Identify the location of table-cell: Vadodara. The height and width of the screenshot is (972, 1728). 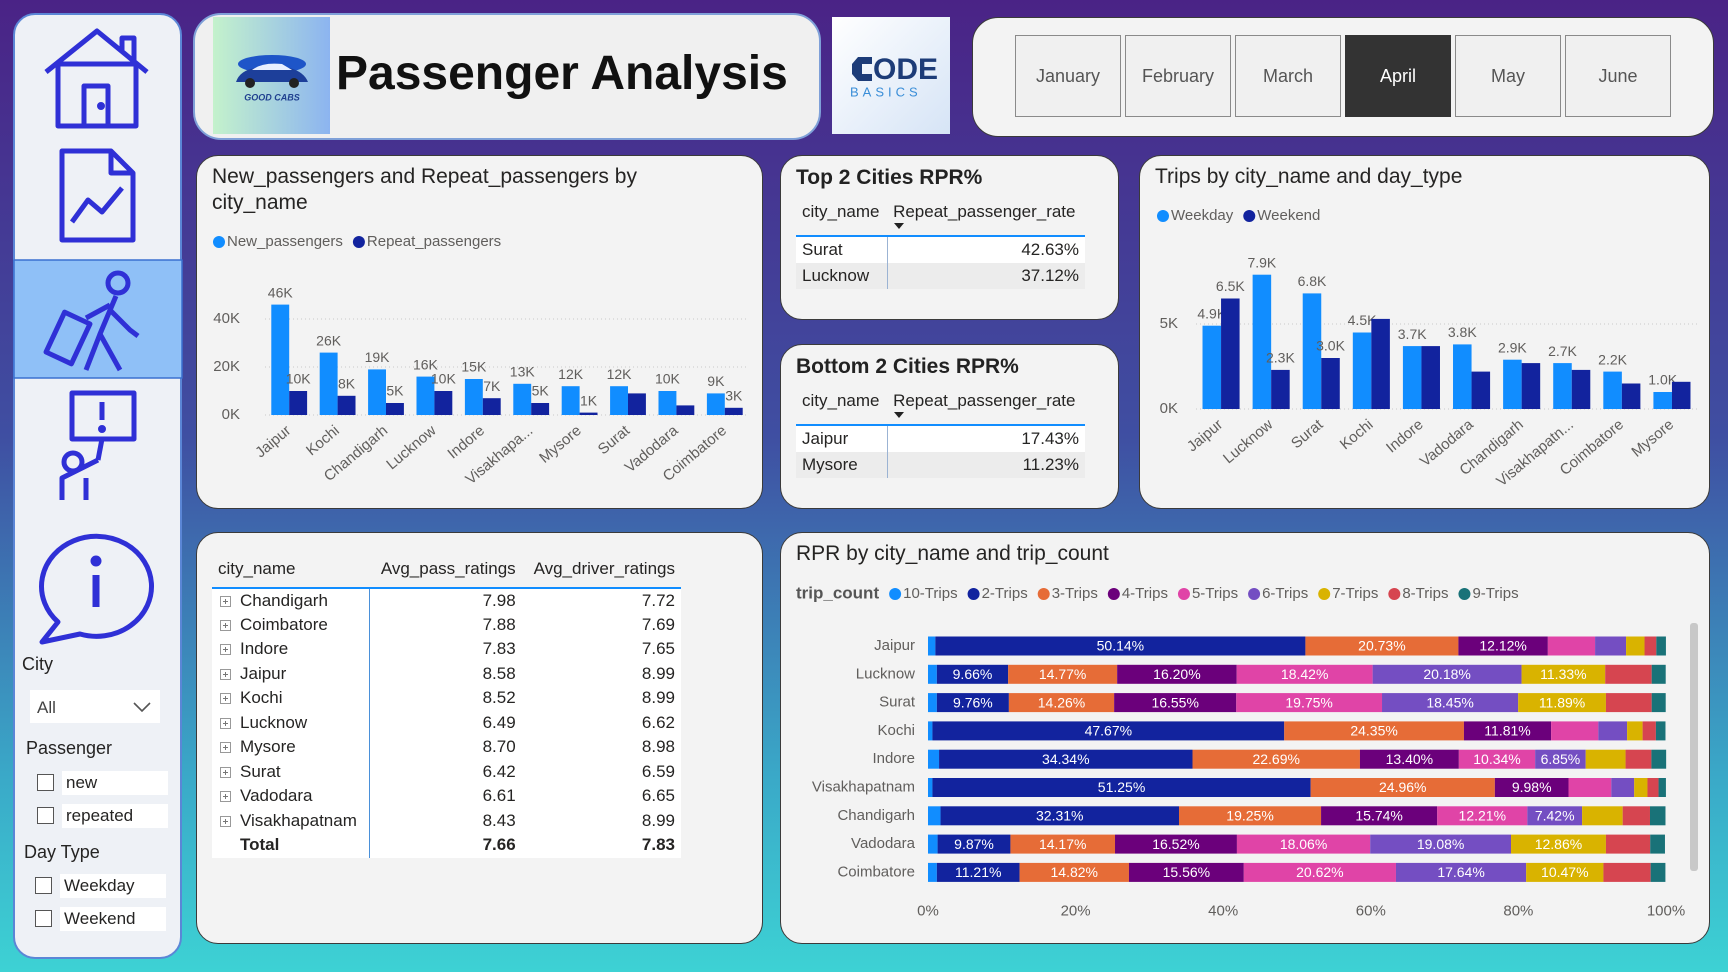
(291, 796).